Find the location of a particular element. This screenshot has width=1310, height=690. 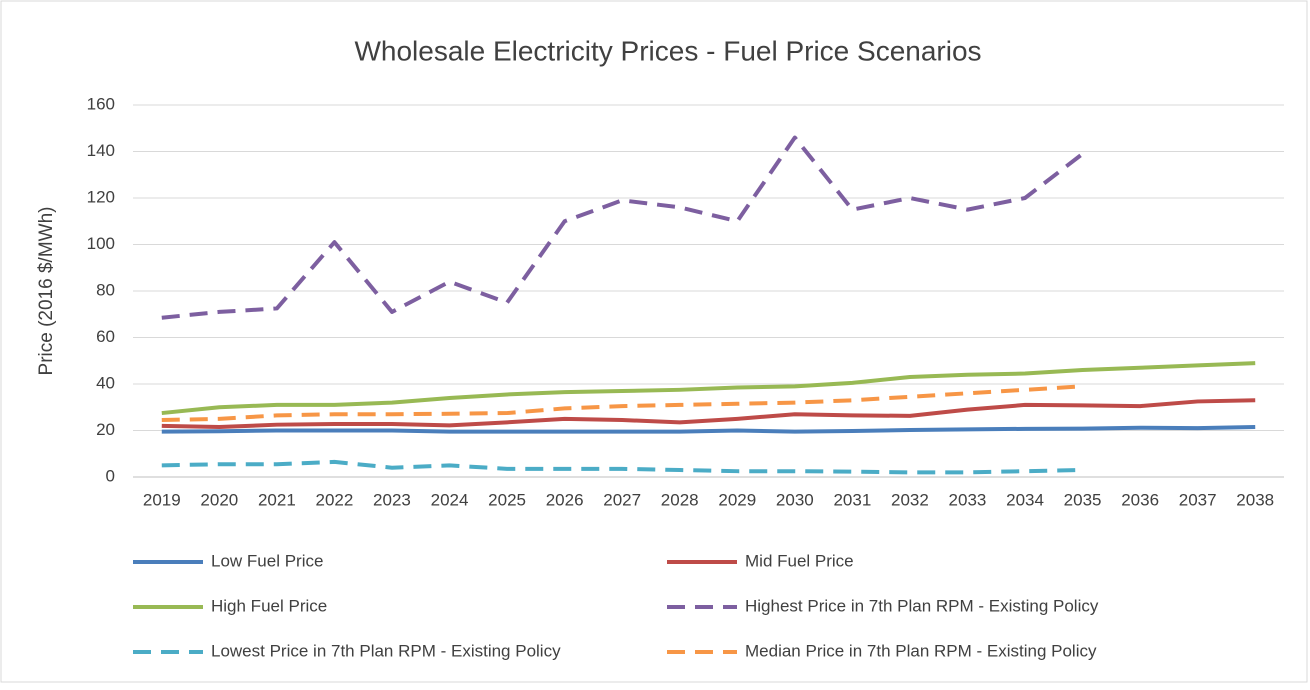

x-tick-label: 2033 is located at coordinates (968, 499).